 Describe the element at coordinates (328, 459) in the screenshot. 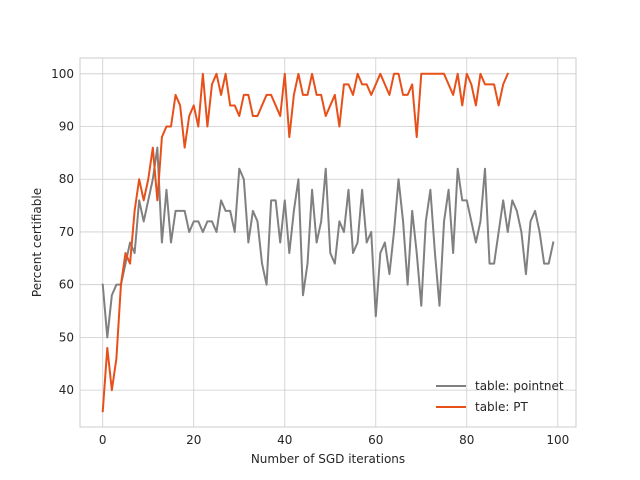

I see `x-axis-label: Number of SGD iterations` at that location.